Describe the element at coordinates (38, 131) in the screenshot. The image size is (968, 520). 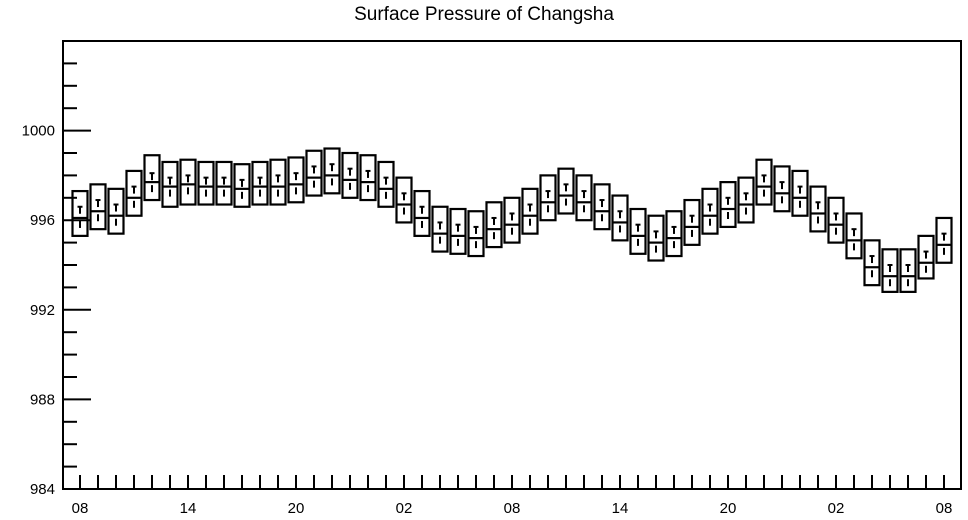
I see `y-tick-label: 1000` at that location.